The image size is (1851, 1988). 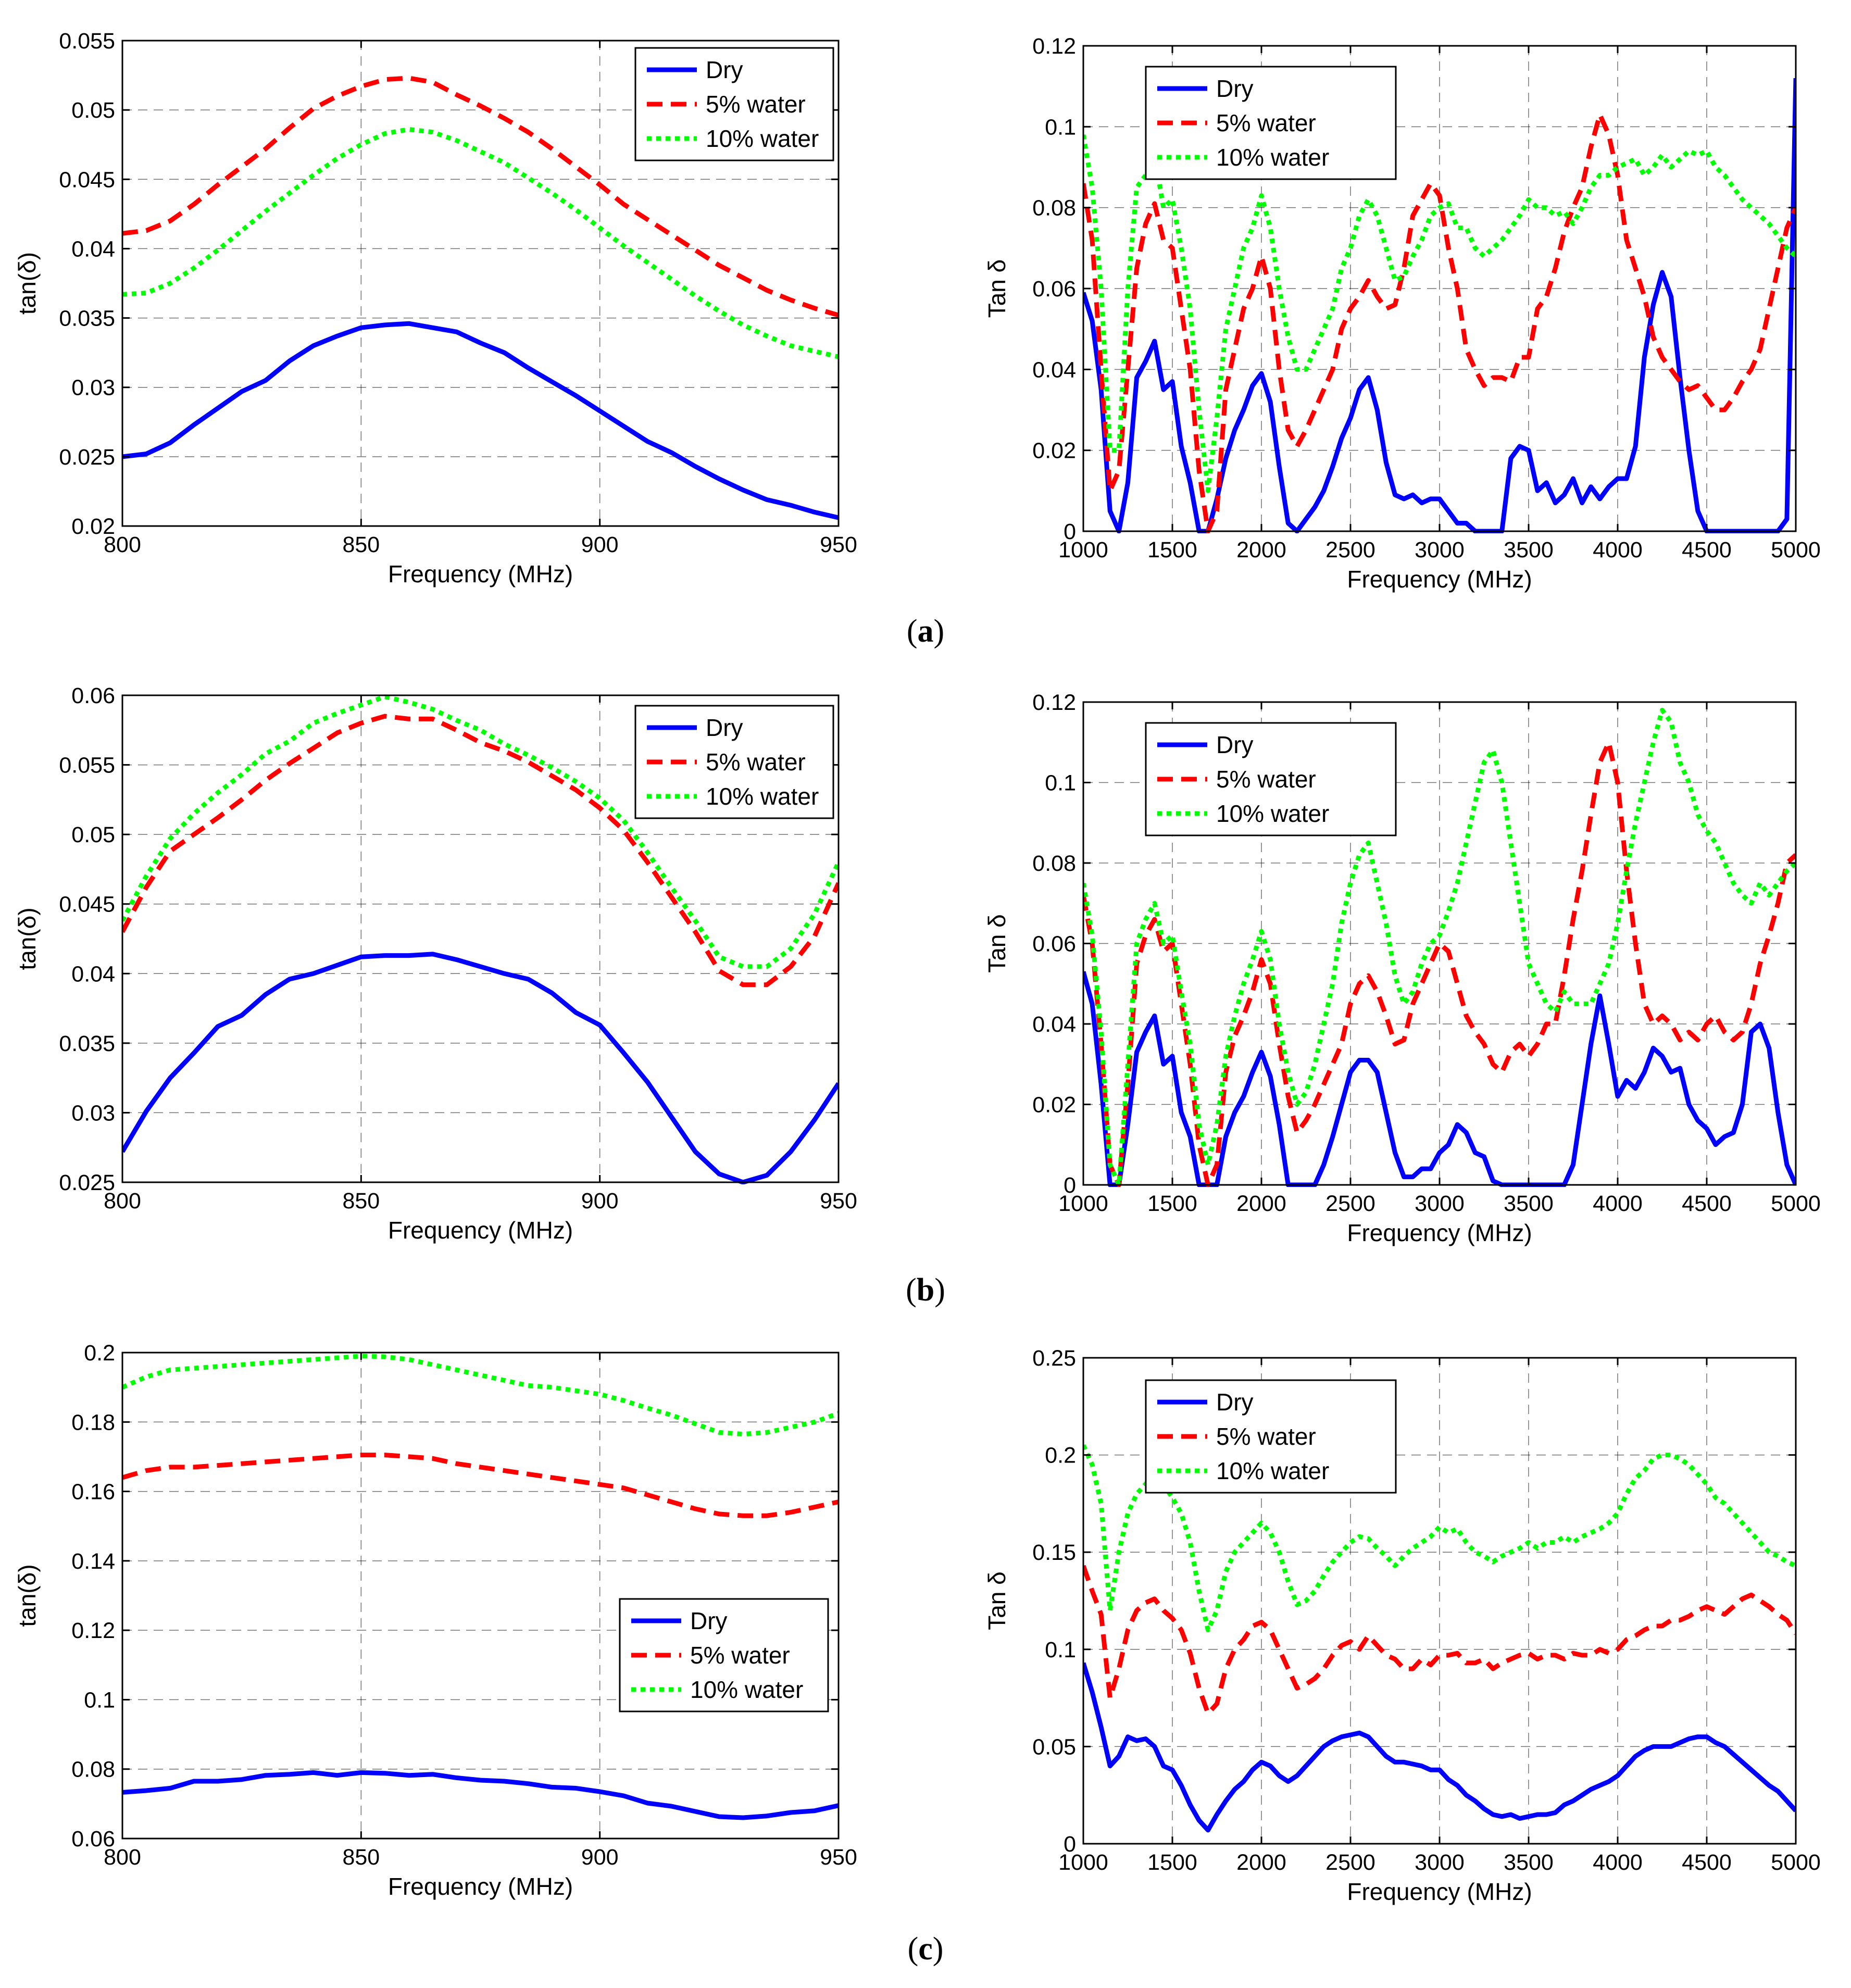 What do you see at coordinates (1054, 208) in the screenshot?
I see `y-tick-label: 0.08` at bounding box center [1054, 208].